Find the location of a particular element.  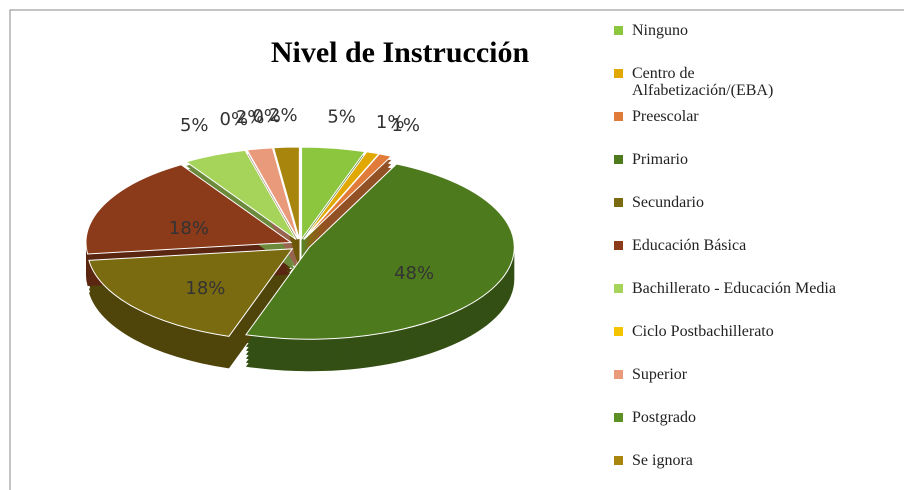

data-label: 48% is located at coordinates (414, 273).